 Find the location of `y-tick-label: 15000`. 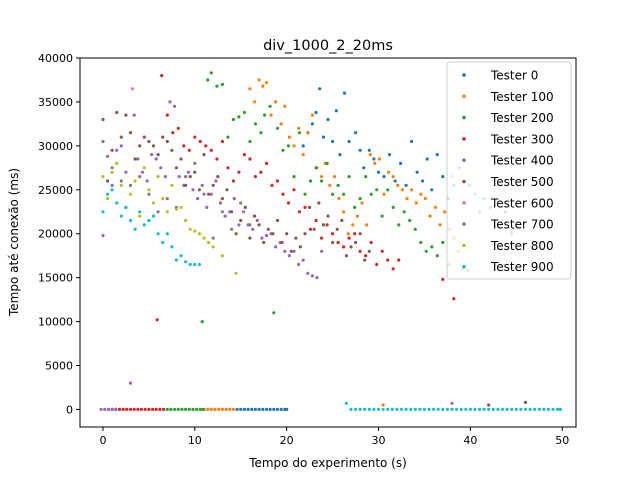

y-tick-label: 15000 is located at coordinates (55, 278).